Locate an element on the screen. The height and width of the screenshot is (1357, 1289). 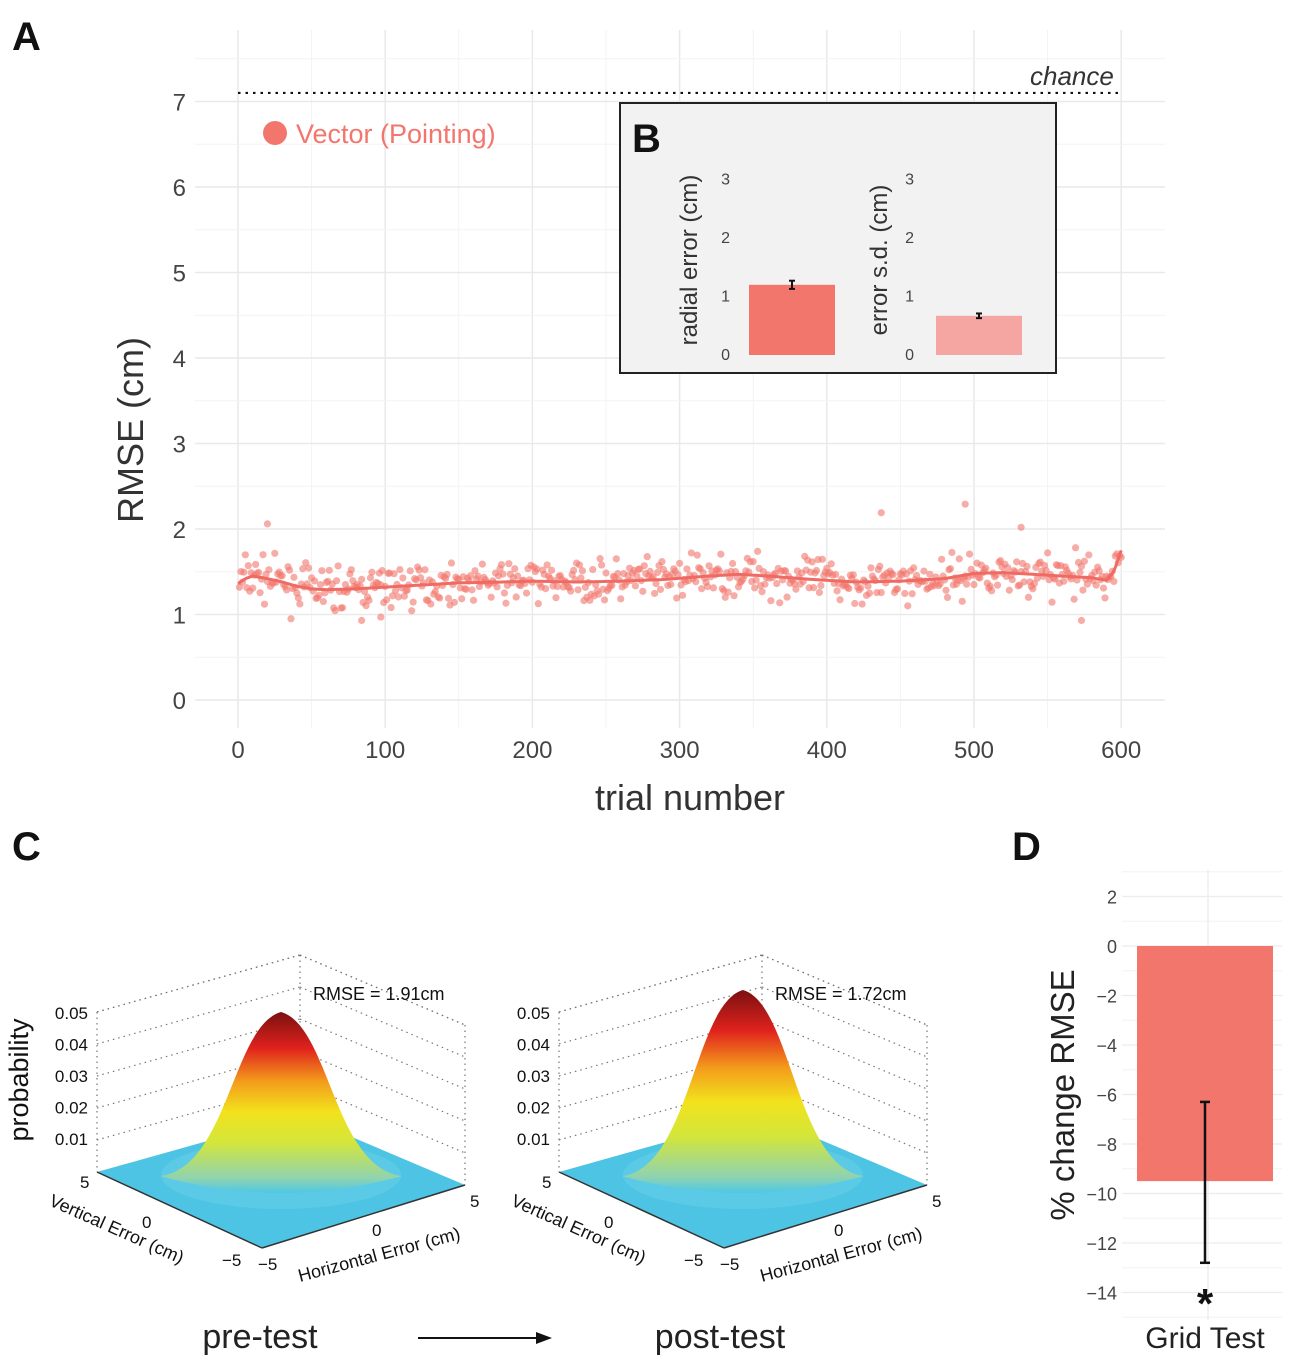
rmse-annotation: RMSE = 1.72cm is located at coordinates (841, 994).